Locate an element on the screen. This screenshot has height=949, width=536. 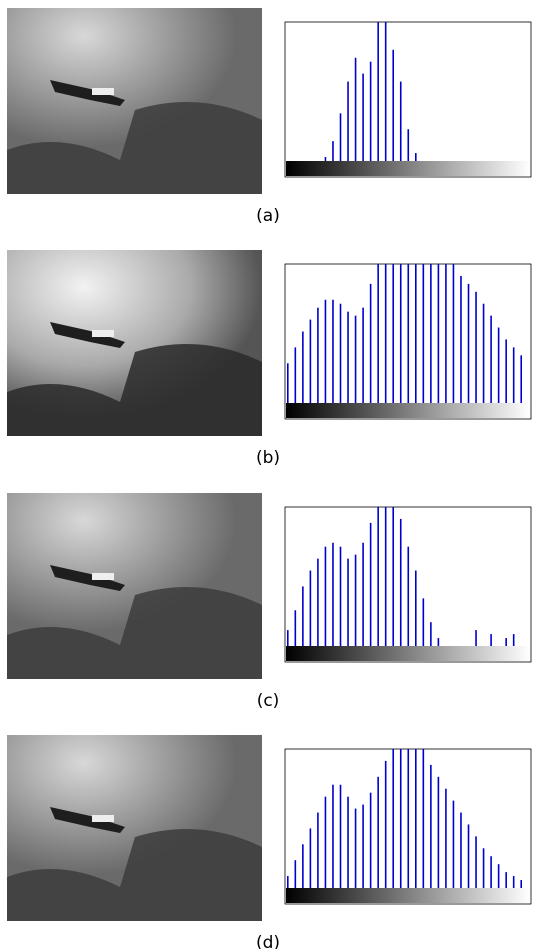
panel-caption: (a) is located at coordinates (268, 216).